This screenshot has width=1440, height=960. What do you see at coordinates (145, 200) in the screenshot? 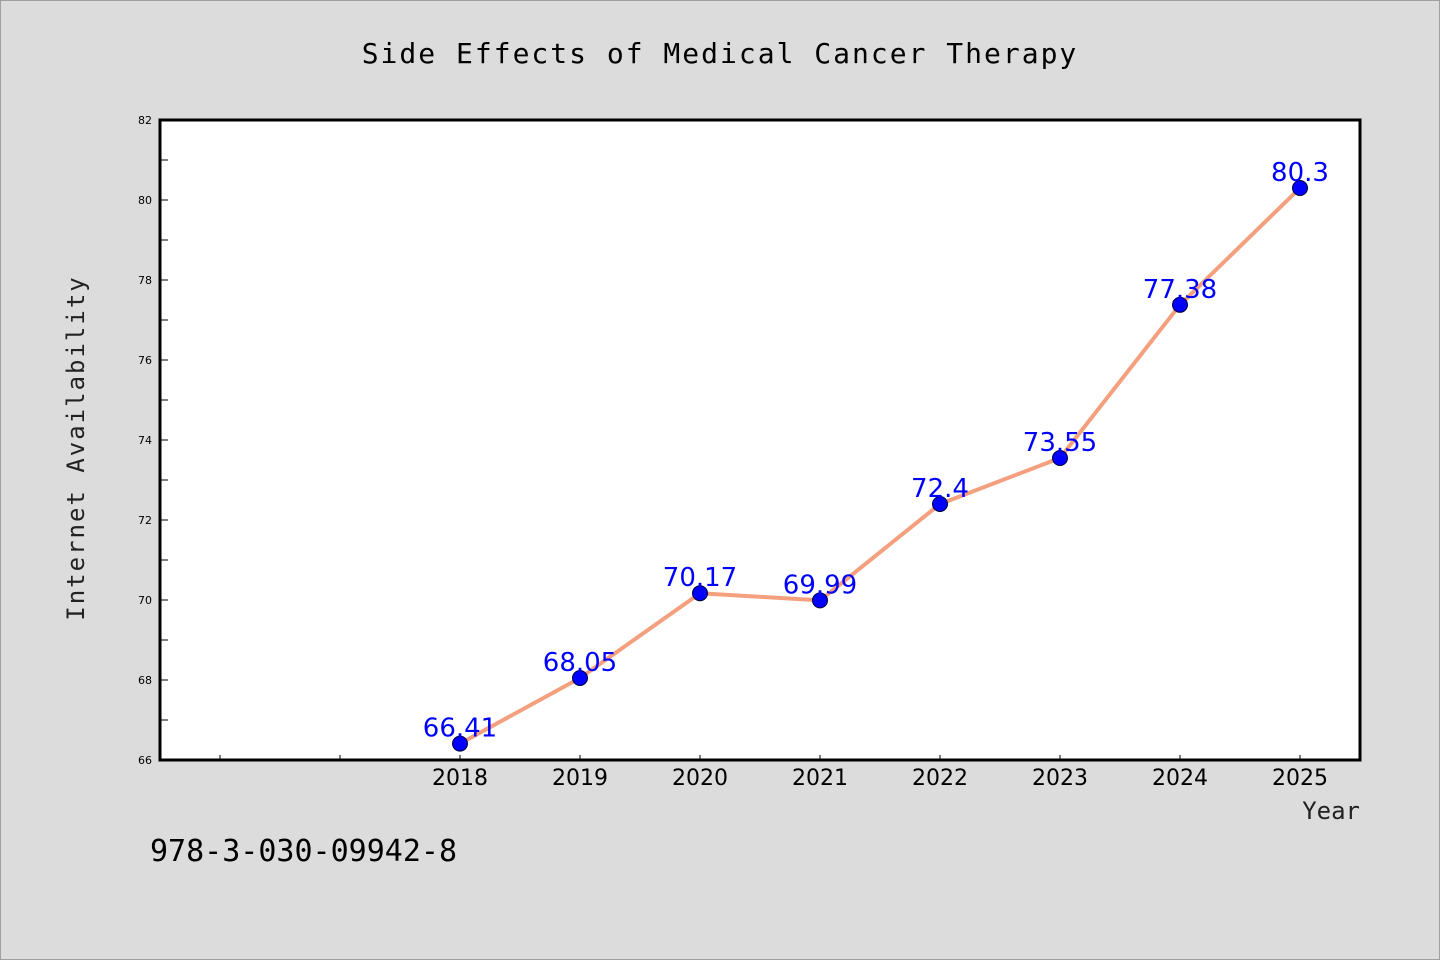
I see `y-tick-label: 80` at bounding box center [145, 200].